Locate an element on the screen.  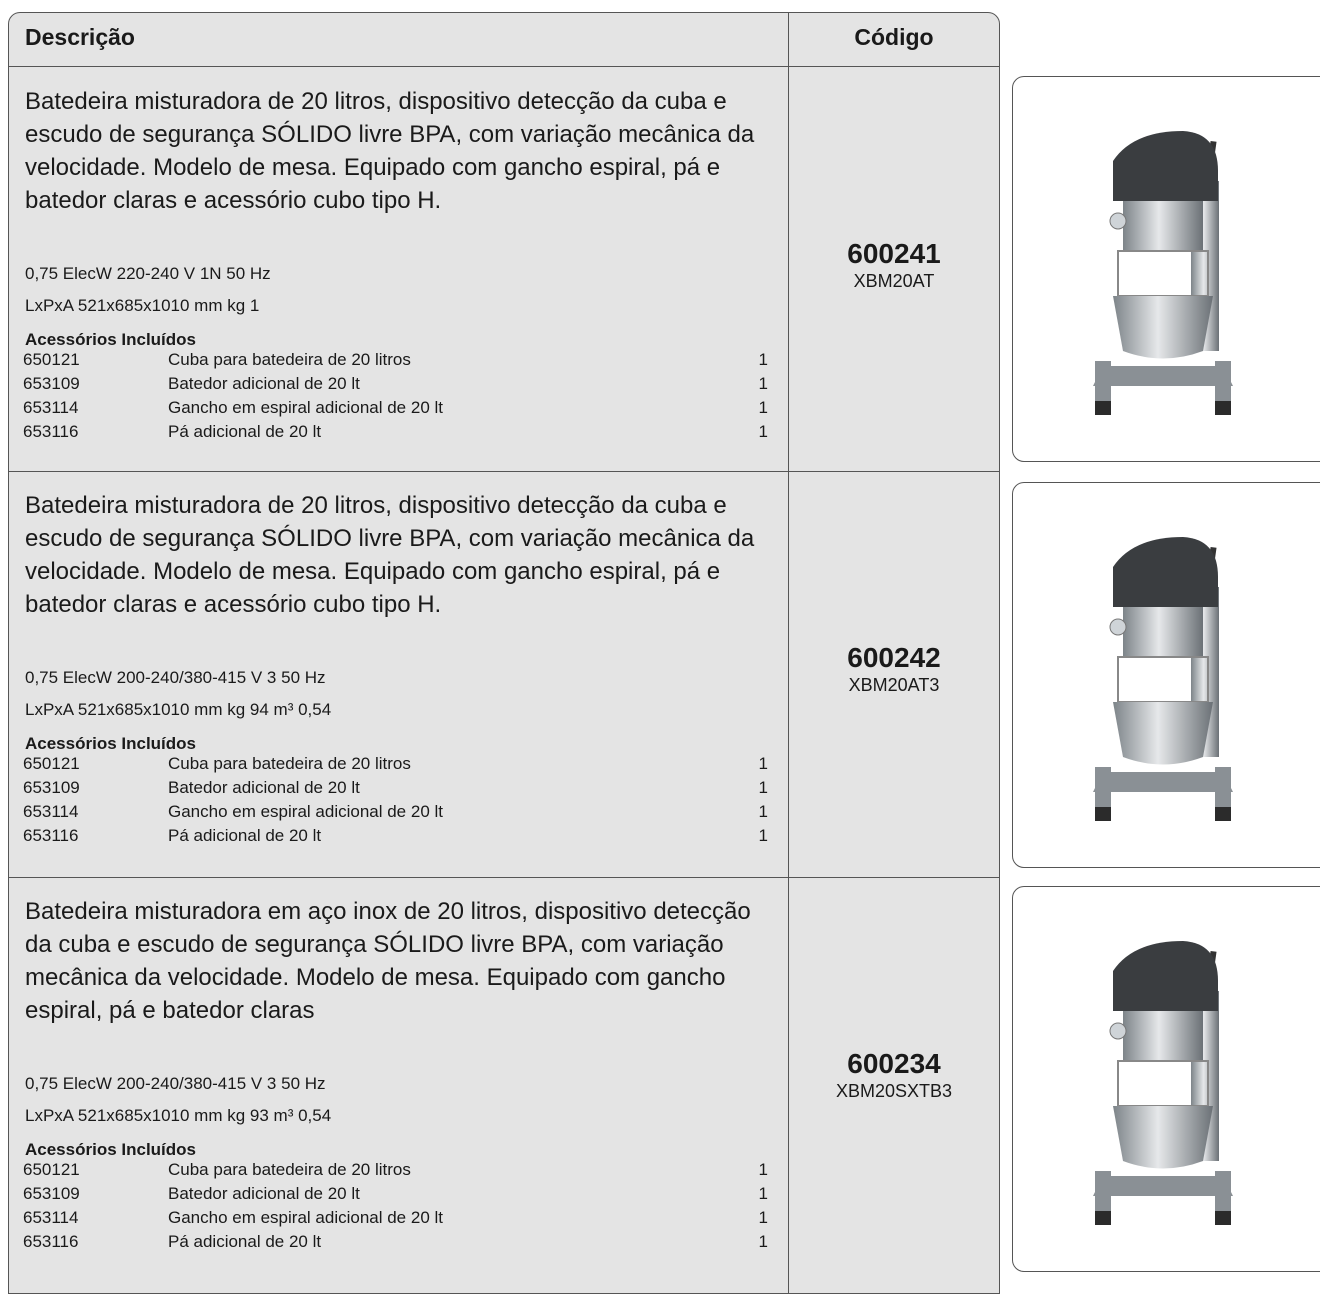
dimensions: LxPxA 521x685x1010 mm kg 93 m³ 0,54 is located at coordinates (178, 1115).